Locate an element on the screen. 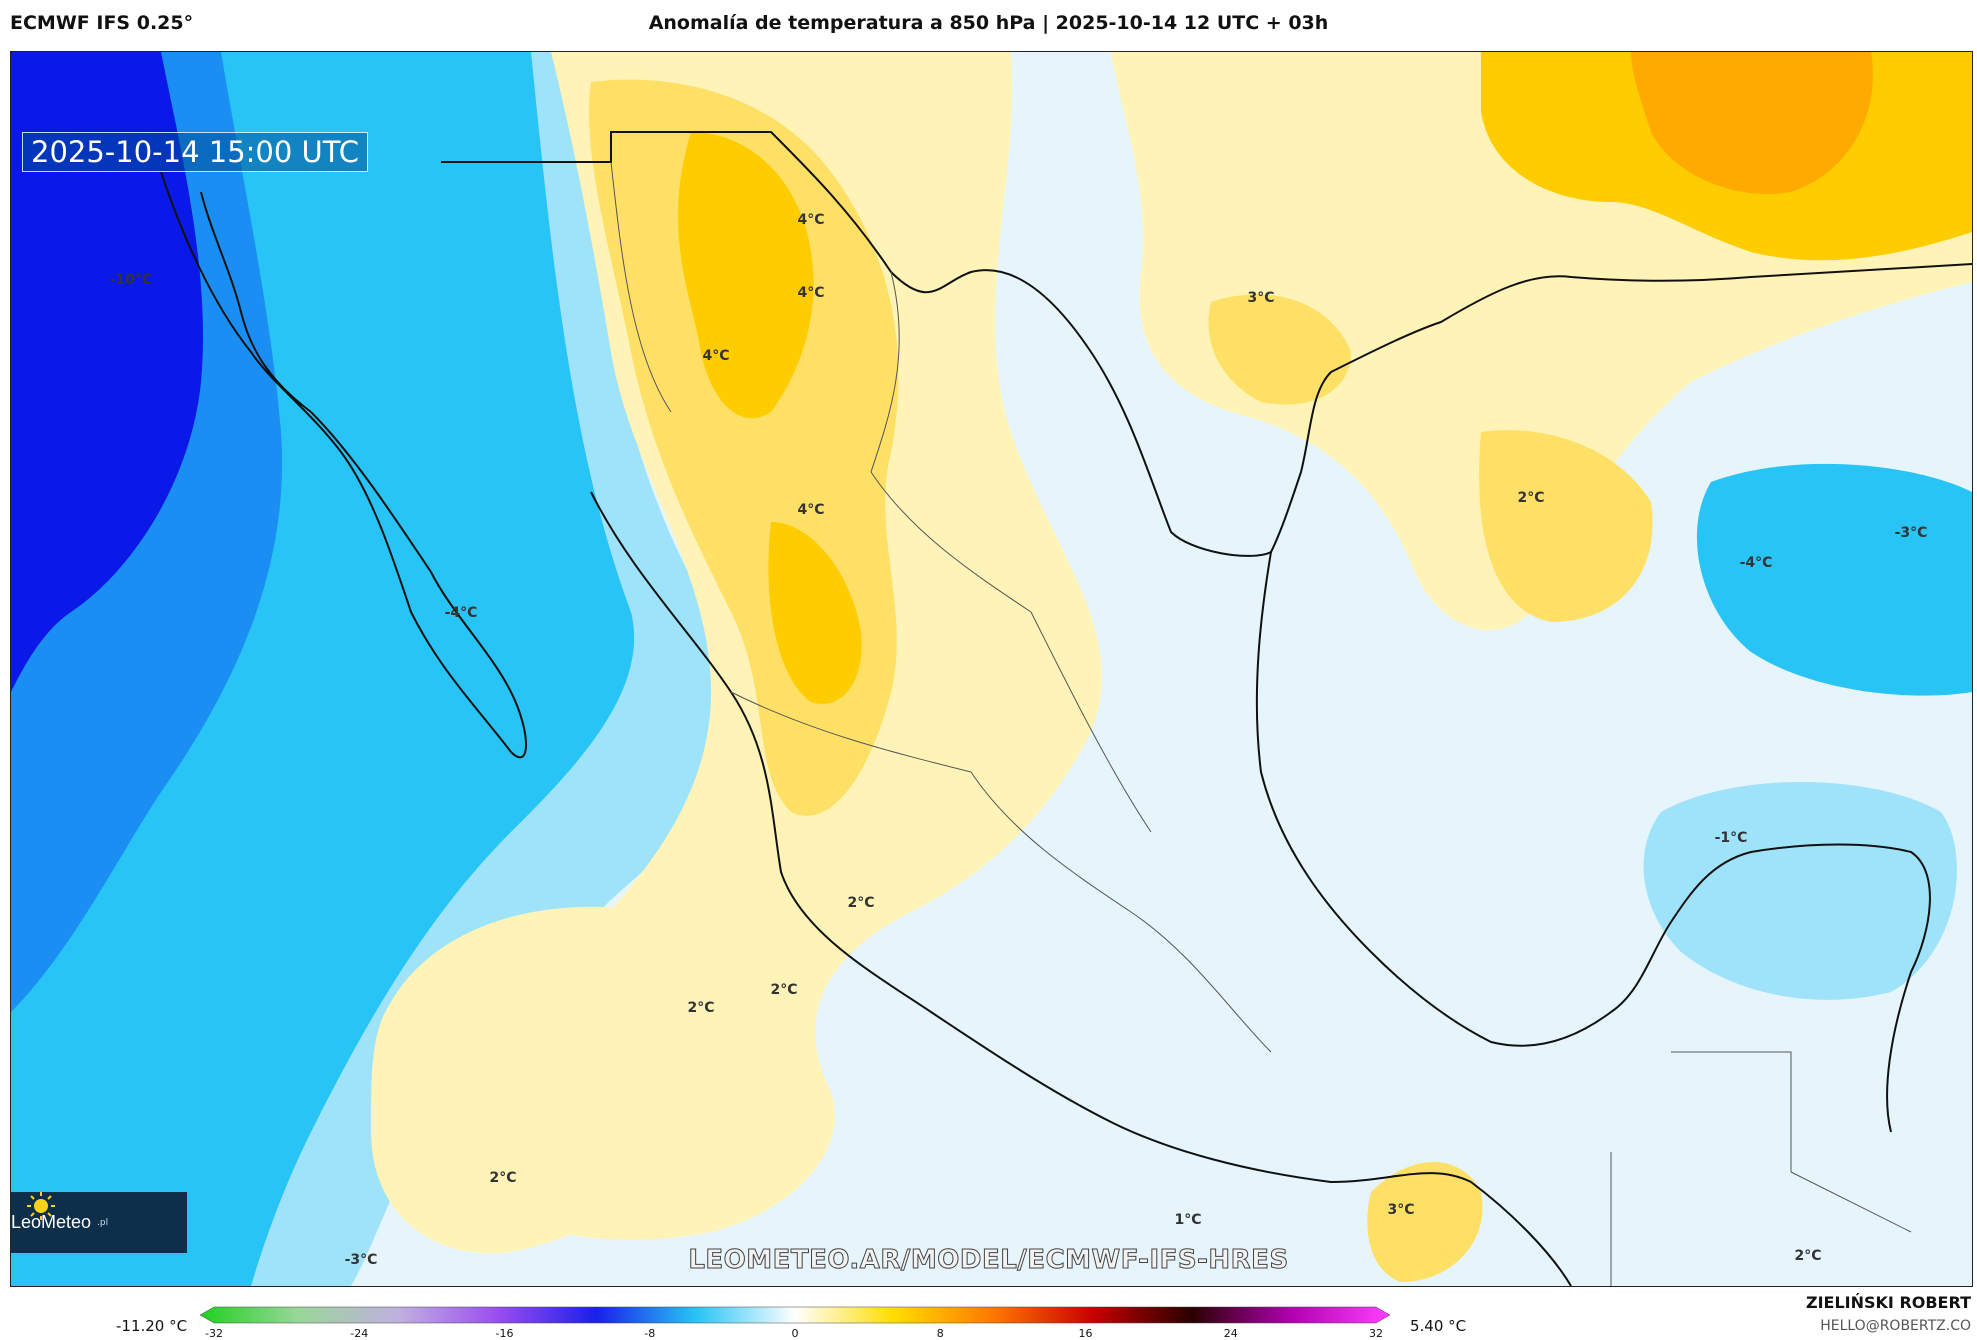 The image size is (1977, 1340). coastline-baja is located at coordinates (343, 465).